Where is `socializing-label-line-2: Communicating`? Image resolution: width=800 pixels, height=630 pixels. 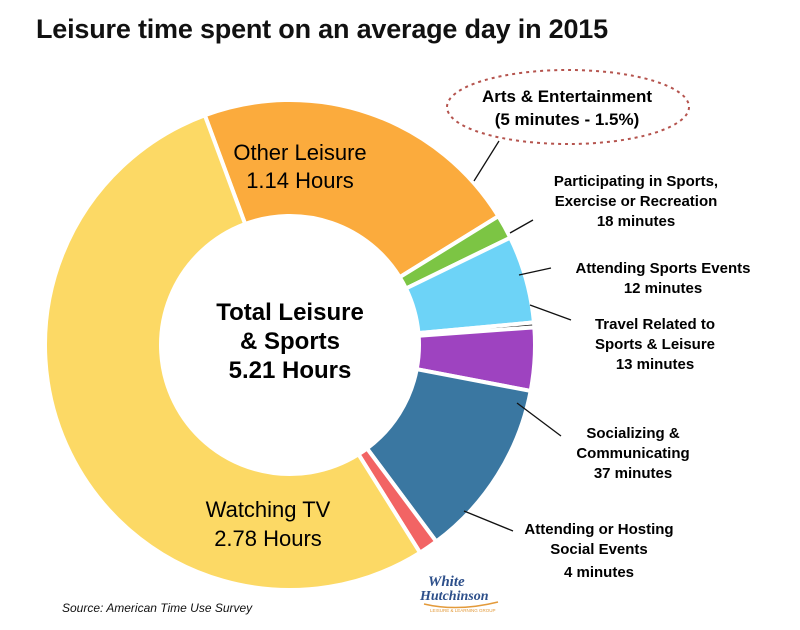
socializing-label-line-2: Communicating is located at coordinates (632, 453).